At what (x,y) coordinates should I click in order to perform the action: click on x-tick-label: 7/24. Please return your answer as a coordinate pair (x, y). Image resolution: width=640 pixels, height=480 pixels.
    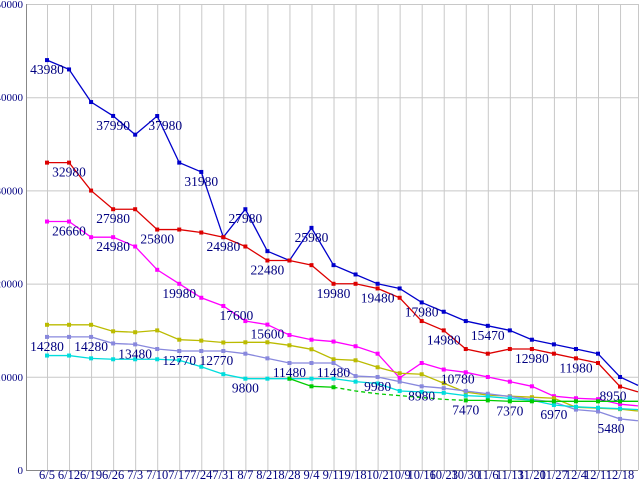
    Looking at the image, I should click on (201, 474).